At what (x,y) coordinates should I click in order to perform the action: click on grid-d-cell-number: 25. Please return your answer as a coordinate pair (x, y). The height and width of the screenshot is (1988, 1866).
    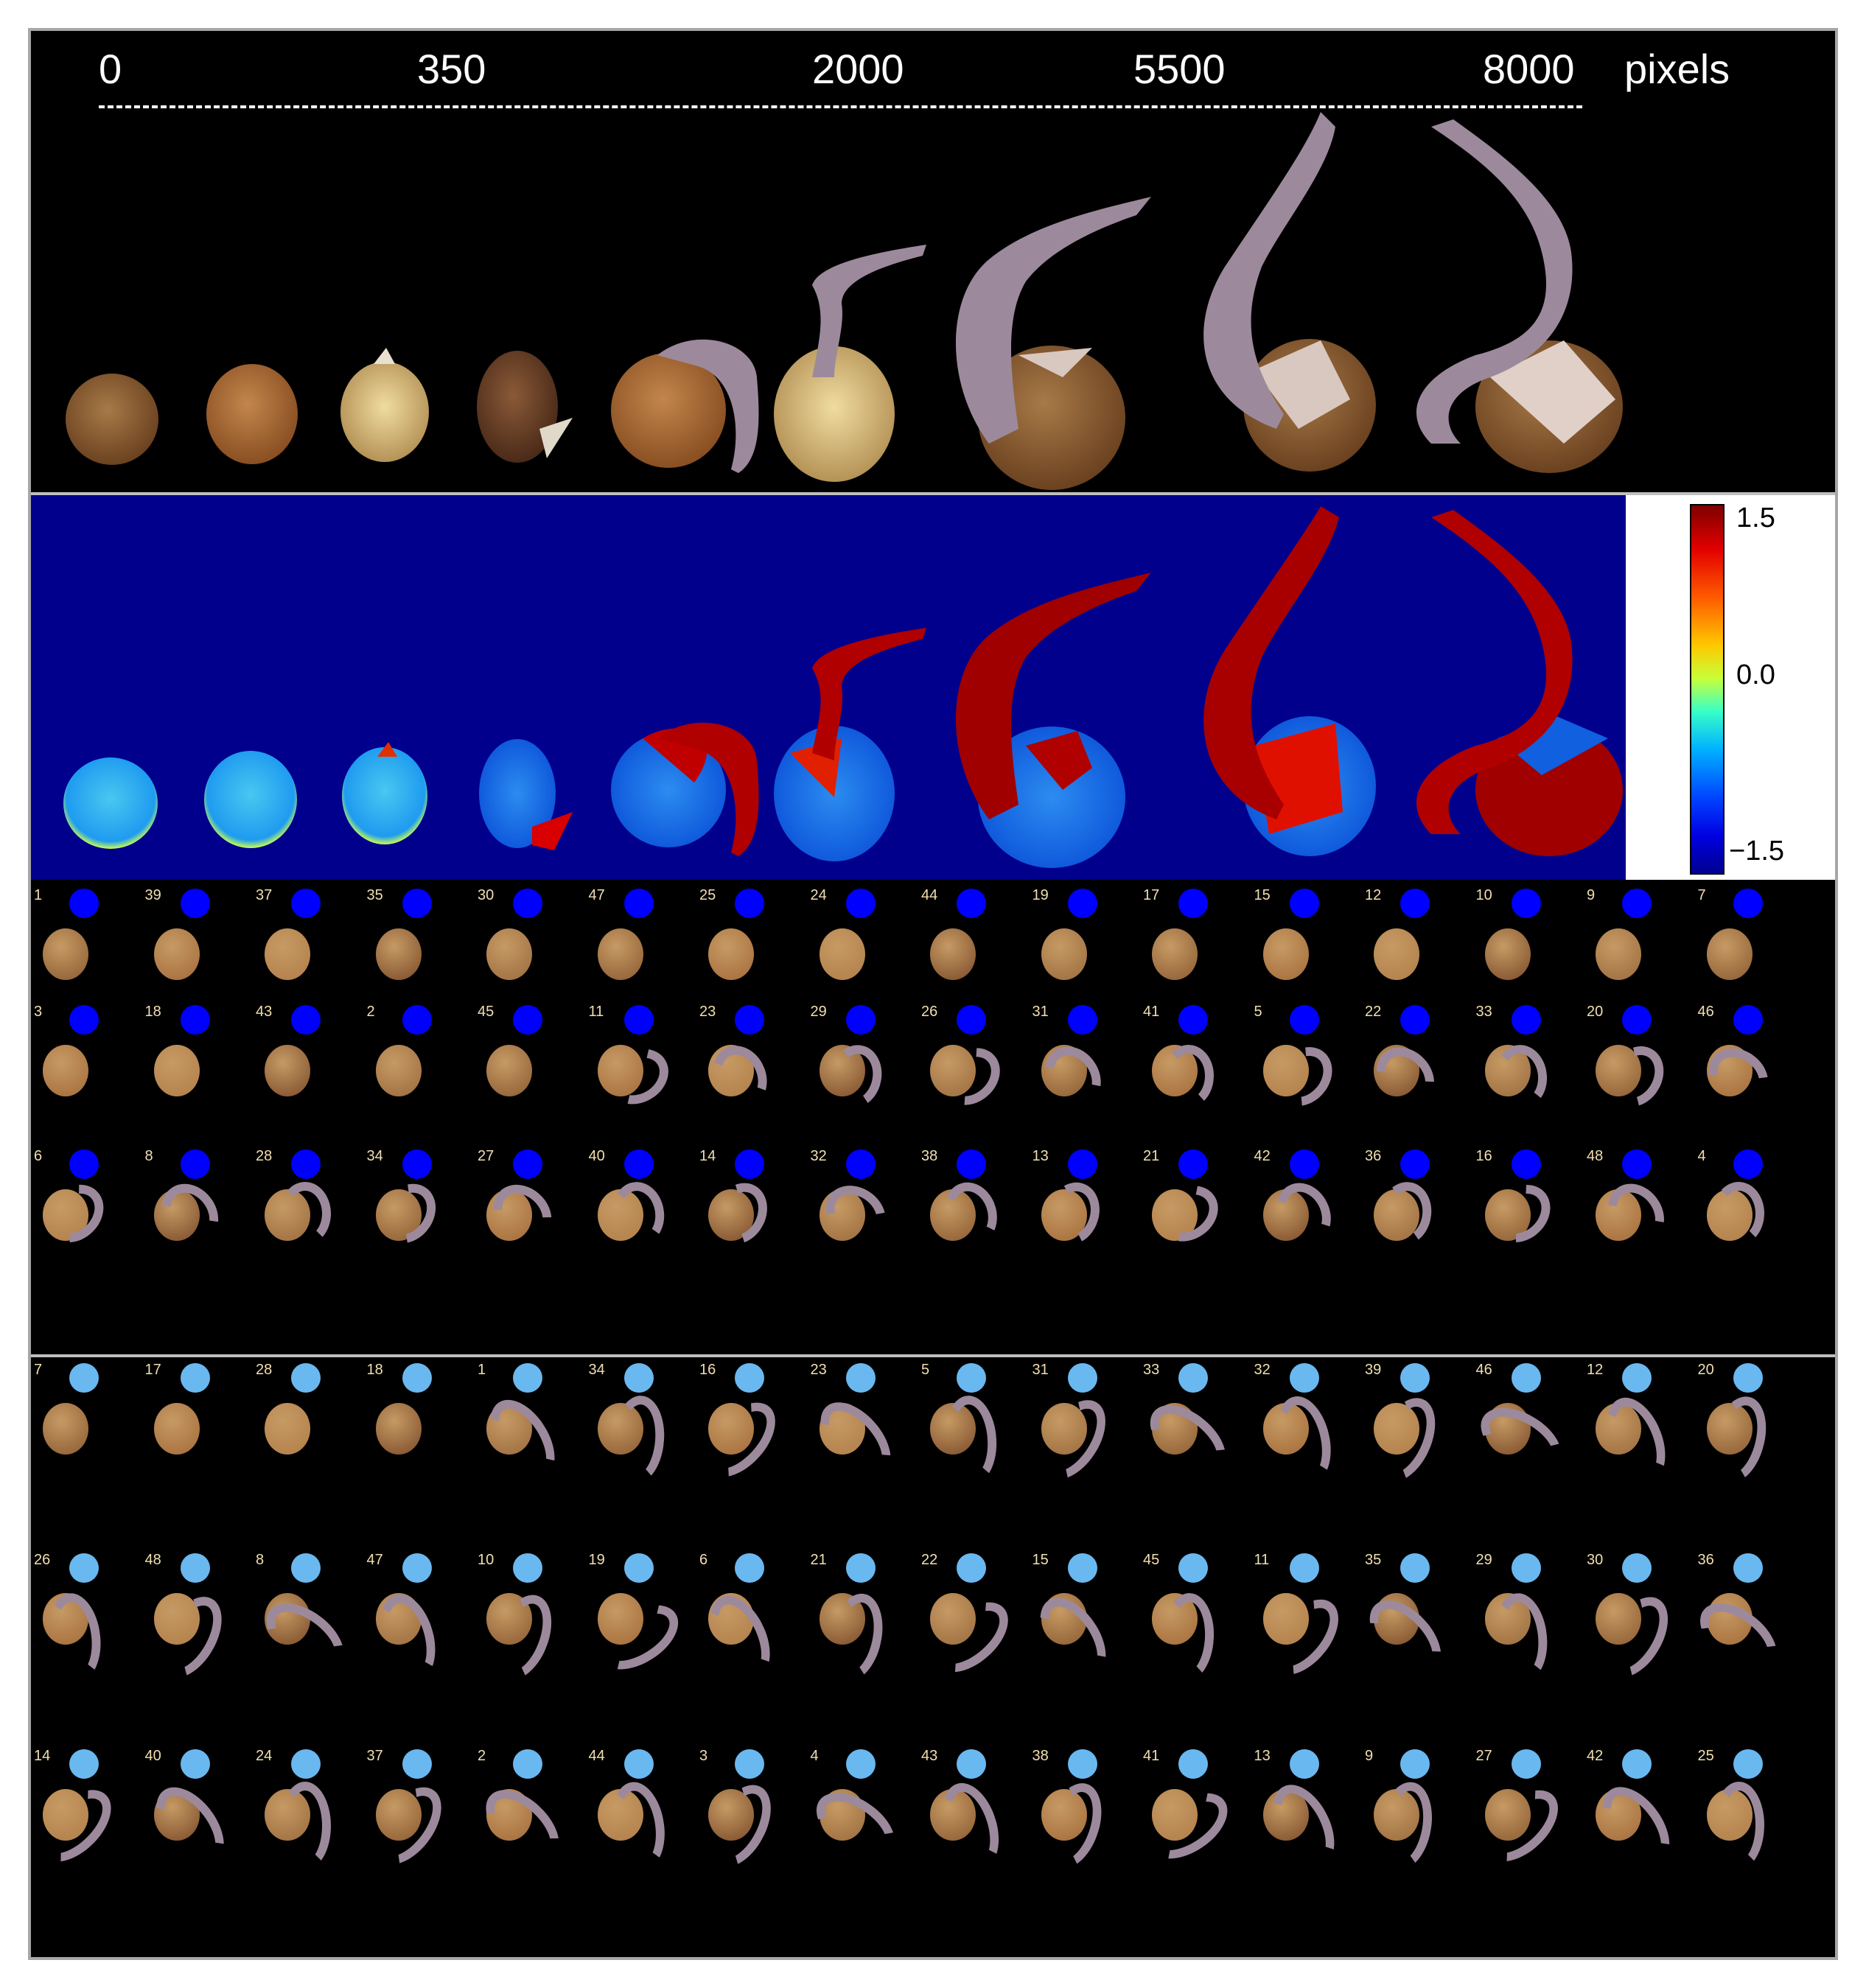
    Looking at the image, I should click on (1705, 1756).